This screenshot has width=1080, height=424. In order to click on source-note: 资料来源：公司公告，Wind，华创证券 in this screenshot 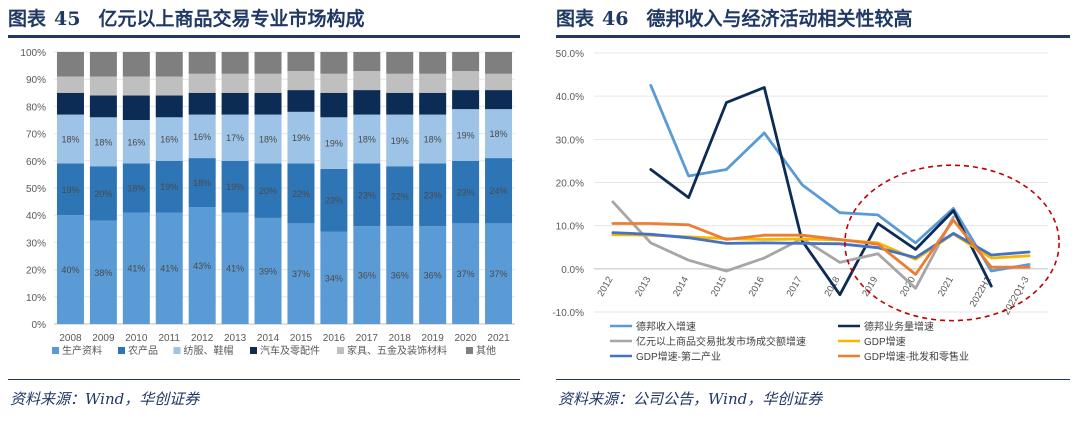, I will do `click(690, 399)`.